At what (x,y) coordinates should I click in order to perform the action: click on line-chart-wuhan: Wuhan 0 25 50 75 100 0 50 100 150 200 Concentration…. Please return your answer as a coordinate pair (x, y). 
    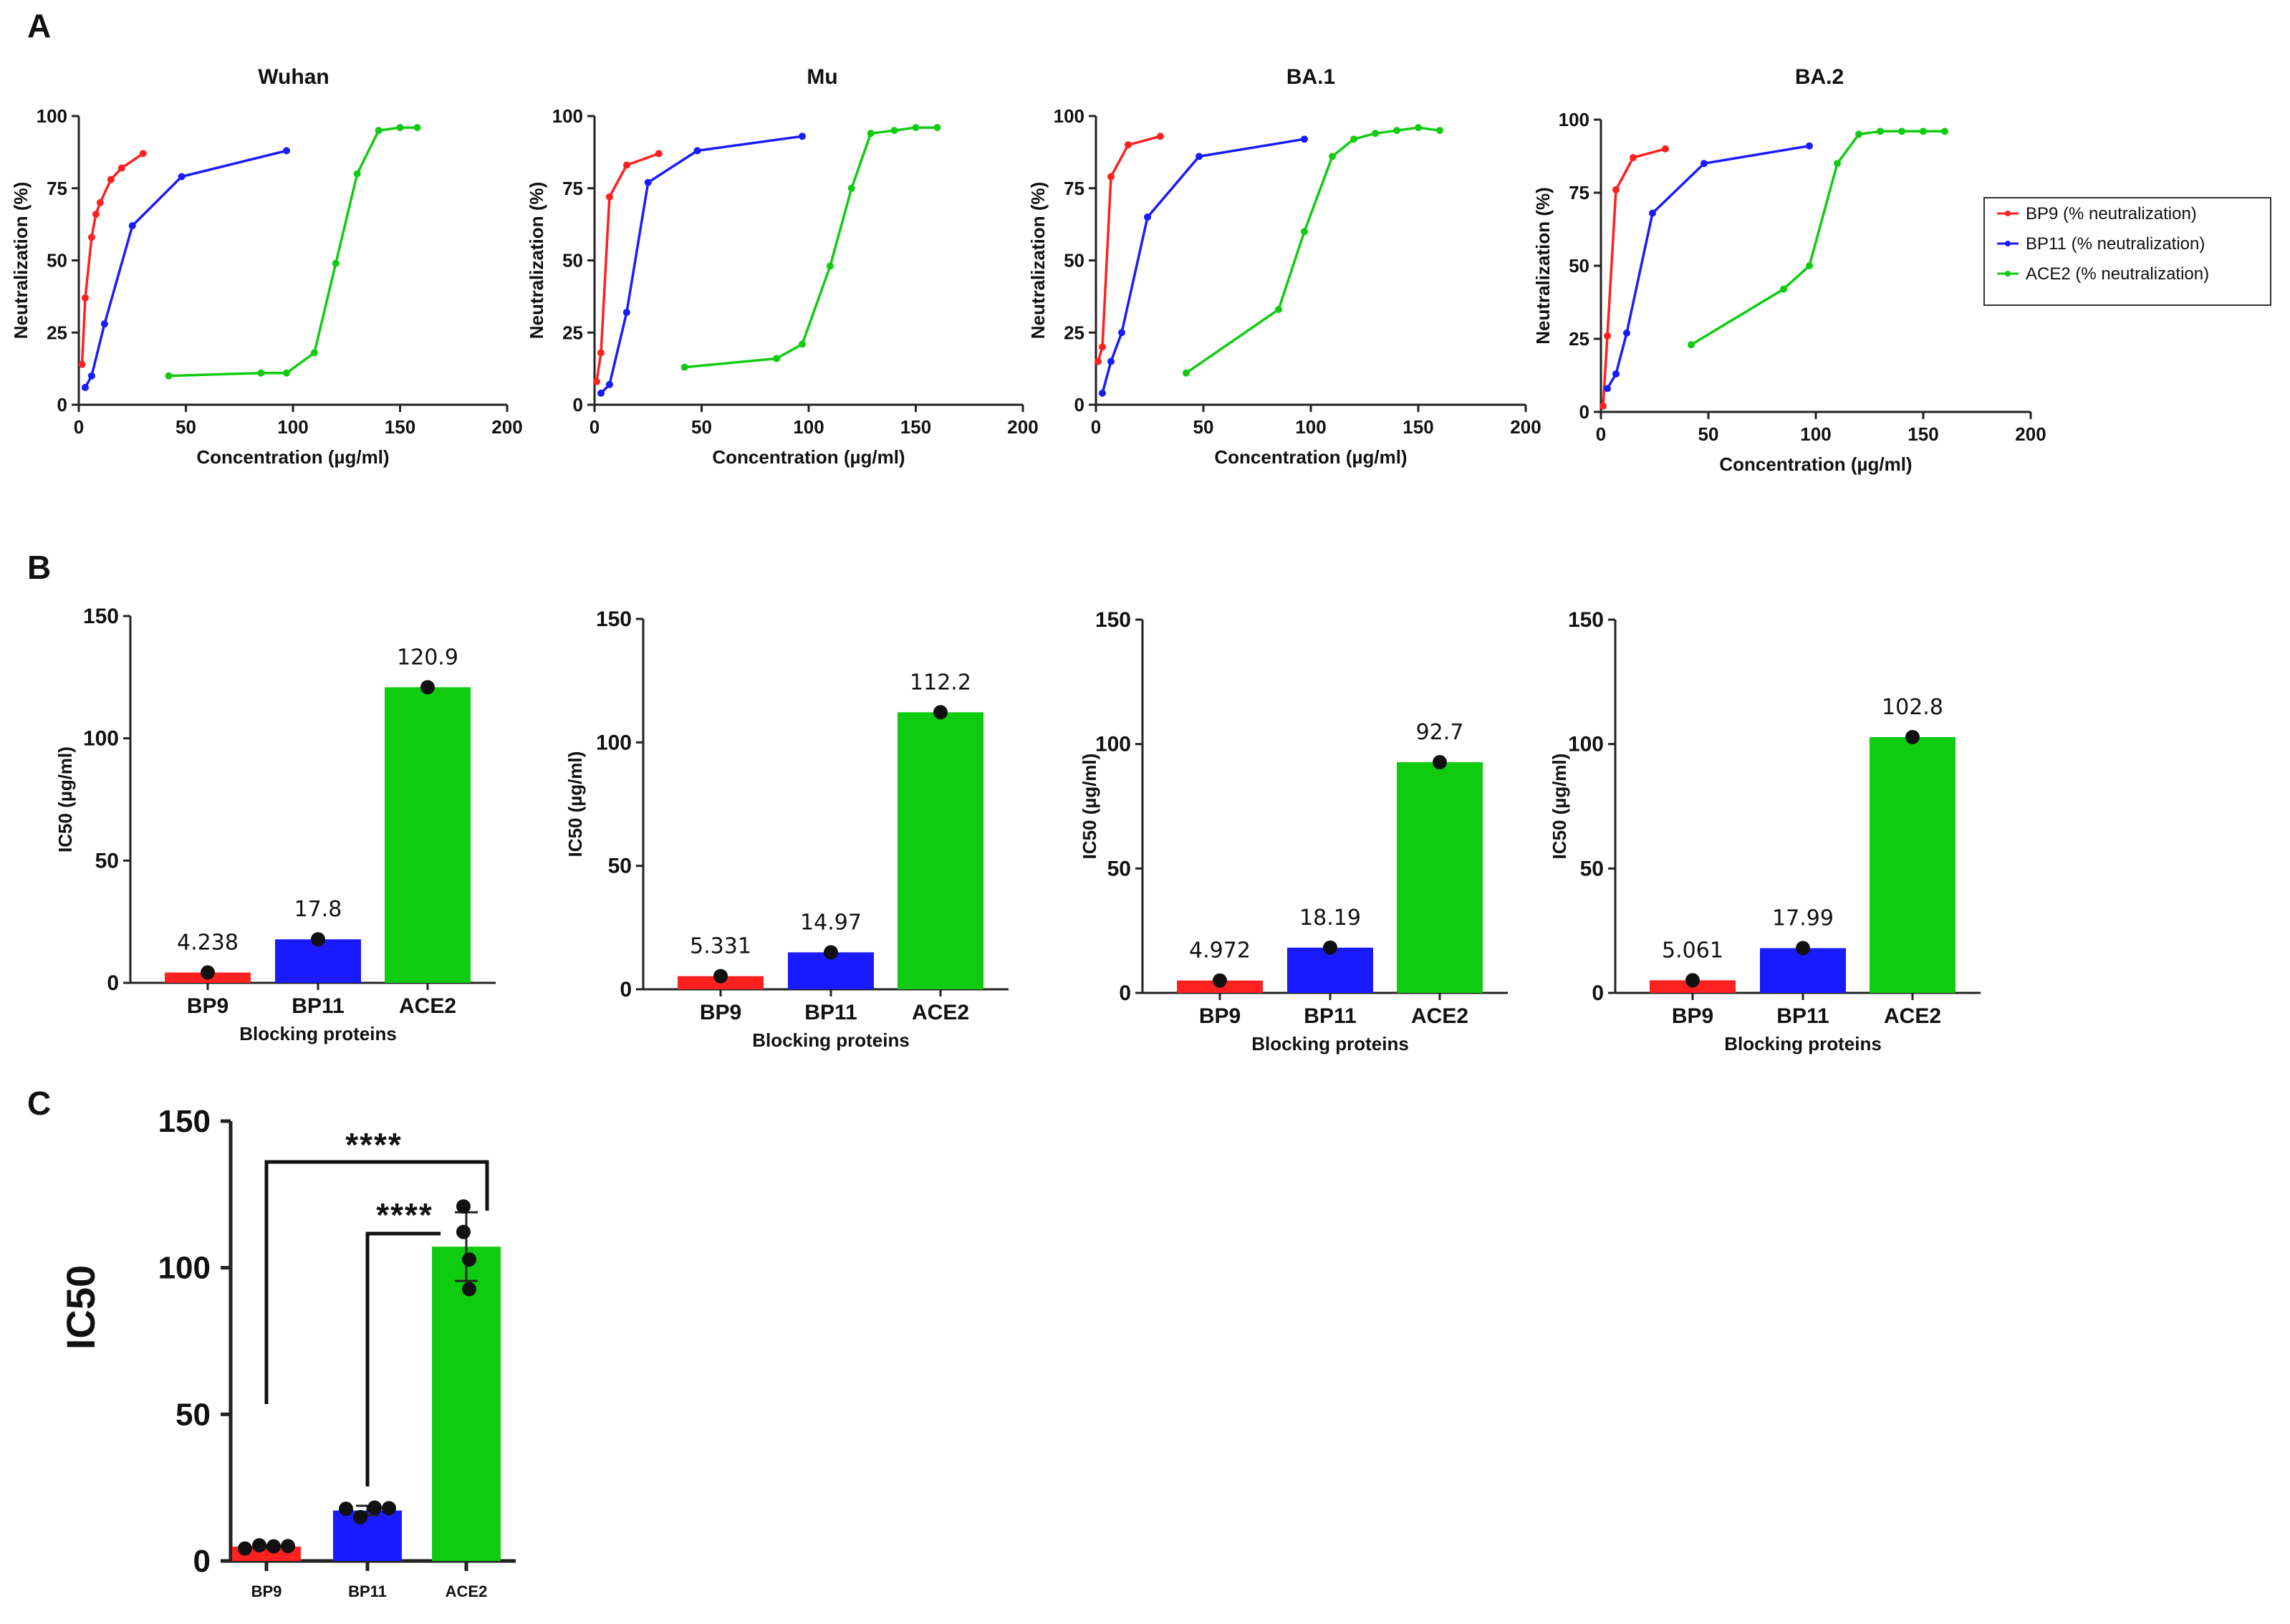
    Looking at the image, I should click on (266, 267).